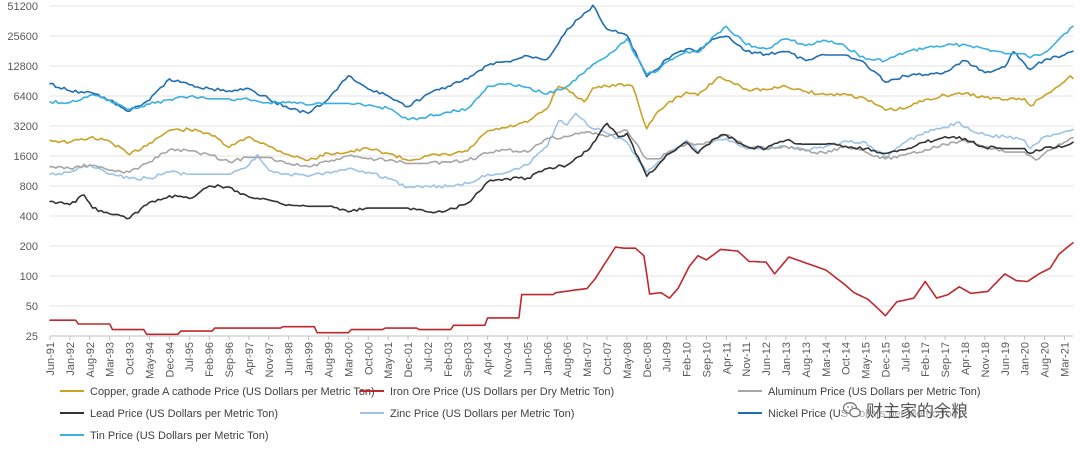  What do you see at coordinates (747, 359) in the screenshot?
I see `x-tick-label: Nov-11` at bounding box center [747, 359].